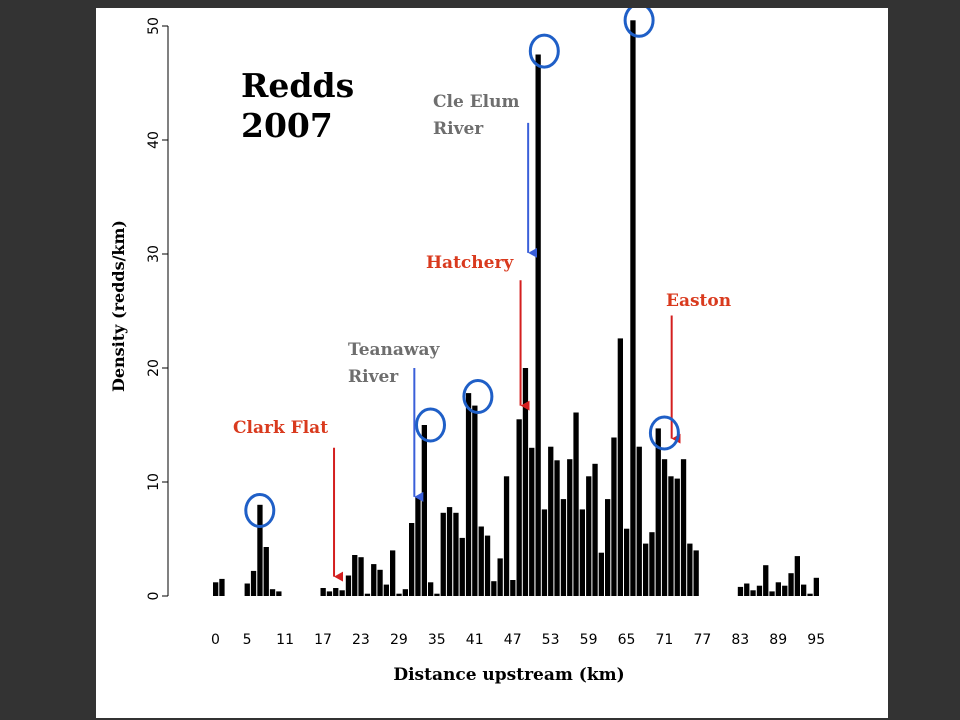 The image size is (960, 720). What do you see at coordinates (513, 640) in the screenshot?
I see `x-tick-label: 47` at bounding box center [513, 640].